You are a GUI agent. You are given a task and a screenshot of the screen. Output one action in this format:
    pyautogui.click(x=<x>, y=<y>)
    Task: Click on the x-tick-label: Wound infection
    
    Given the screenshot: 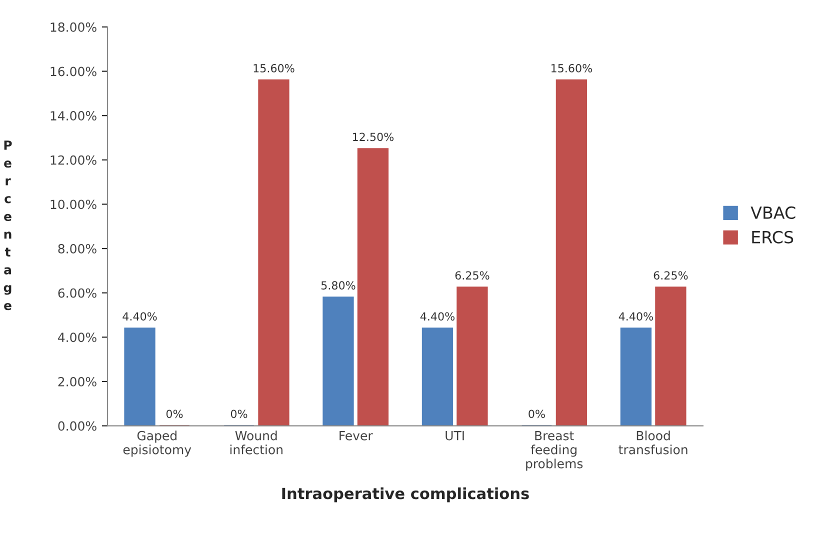 What is the action you would take?
    pyautogui.click(x=256, y=442)
    